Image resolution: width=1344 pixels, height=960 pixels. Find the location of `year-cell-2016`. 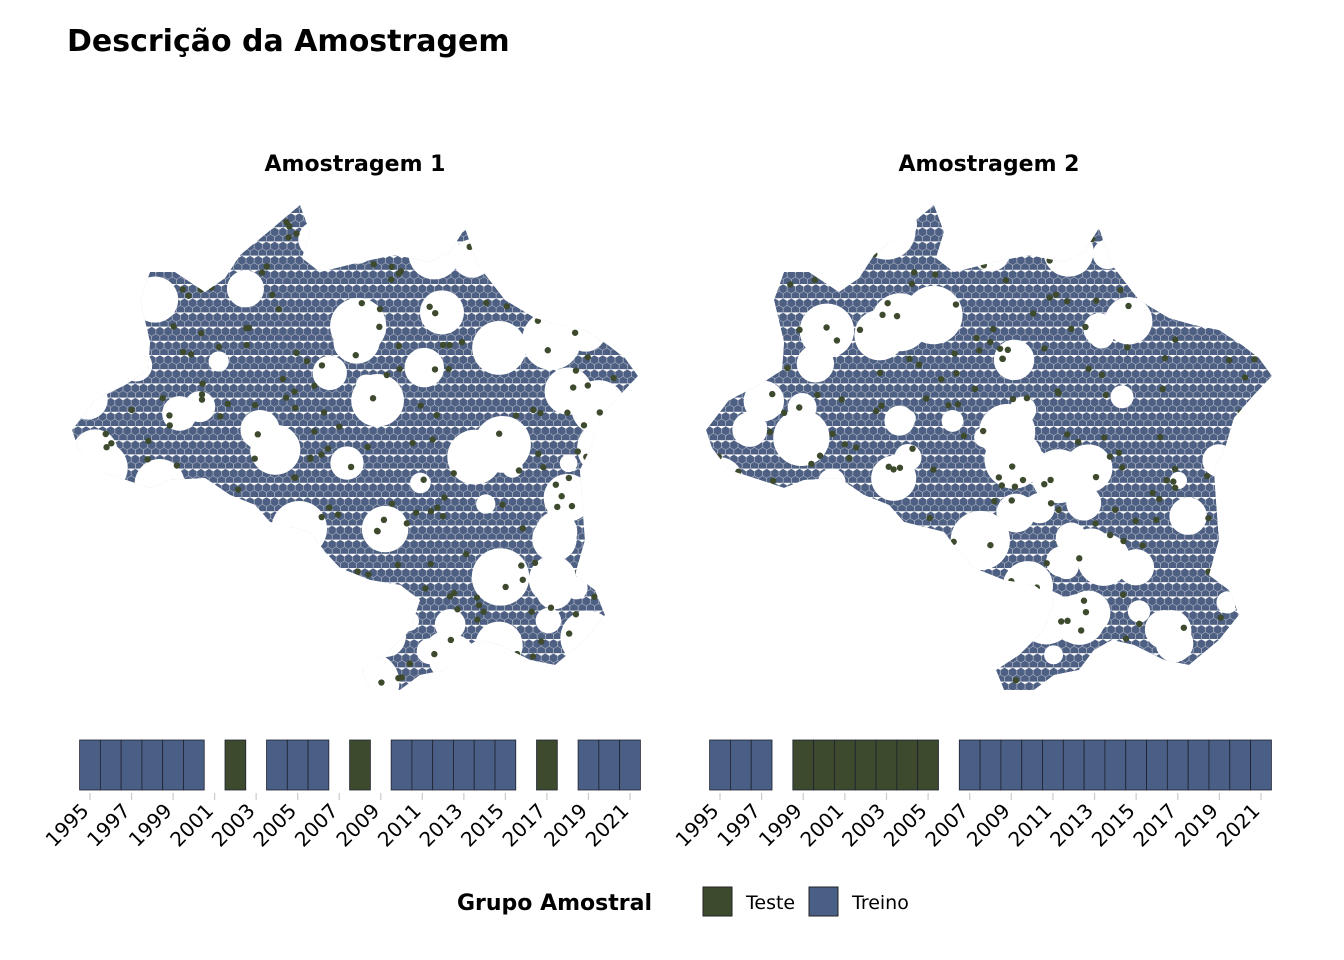

year-cell-2016 is located at coordinates (1157, 765).